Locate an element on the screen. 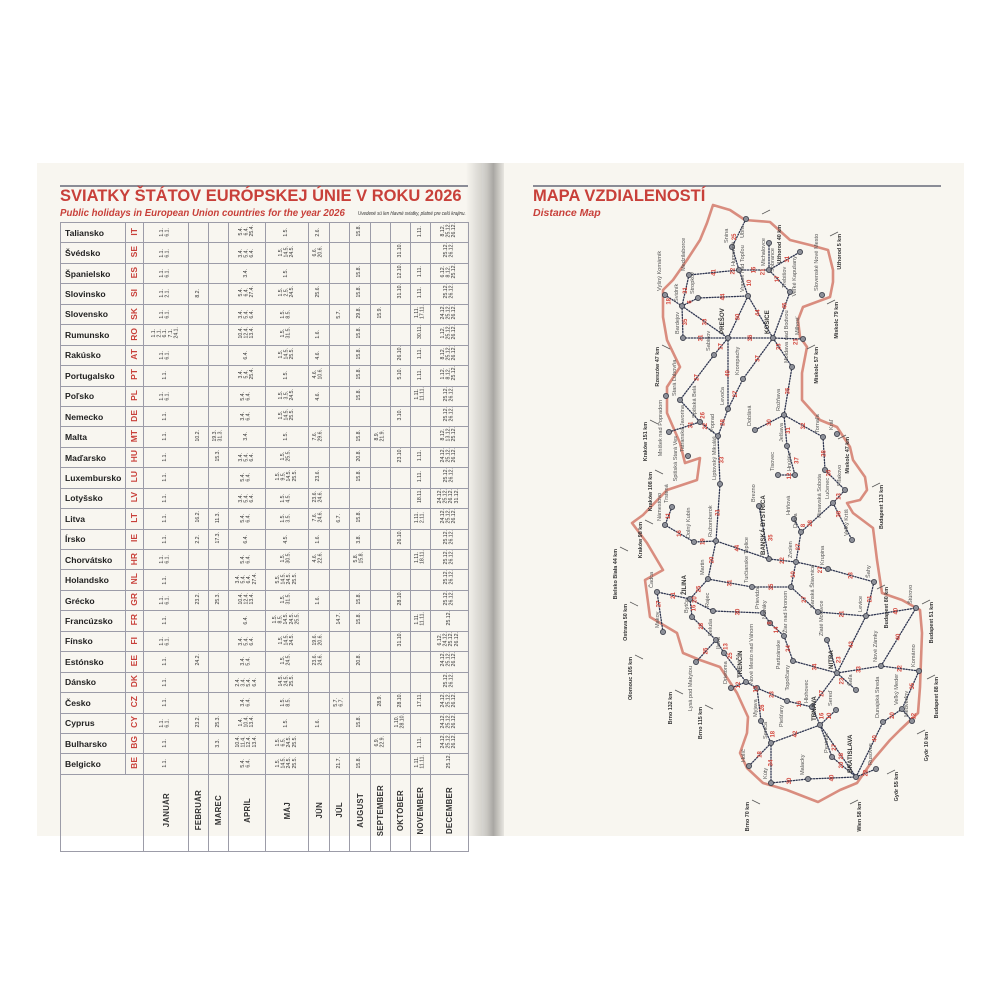 Image resolution: width=1000 pixels, height=1000 pixels. map-title-rule is located at coordinates (737, 186).